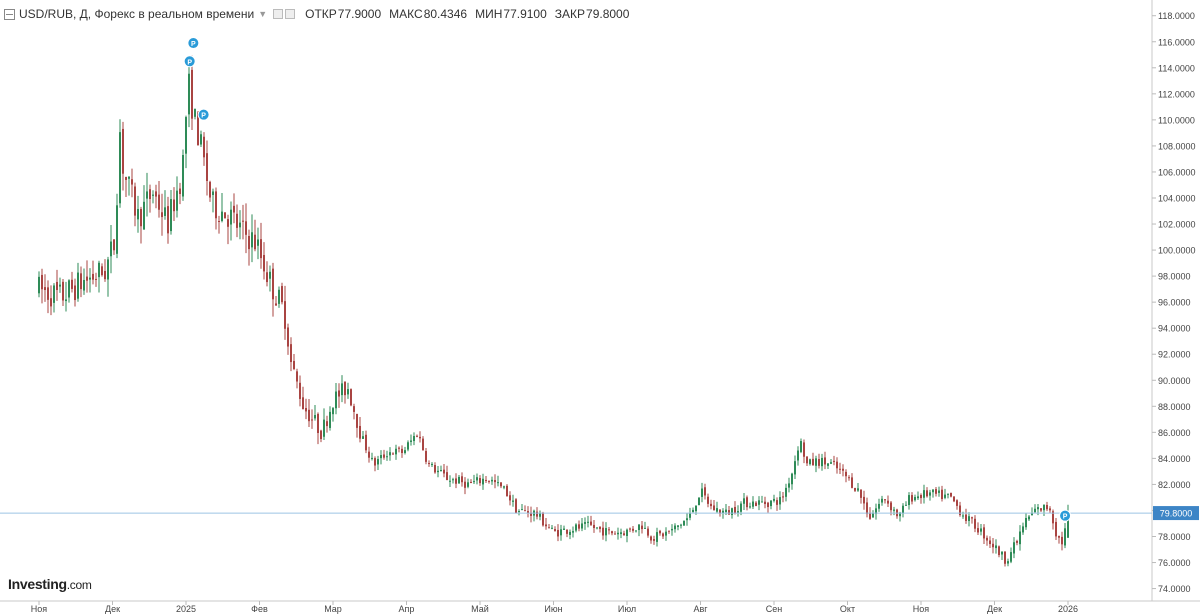 The height and width of the screenshot is (616, 1200). I want to click on close-value: 79.8000, so click(608, 14).